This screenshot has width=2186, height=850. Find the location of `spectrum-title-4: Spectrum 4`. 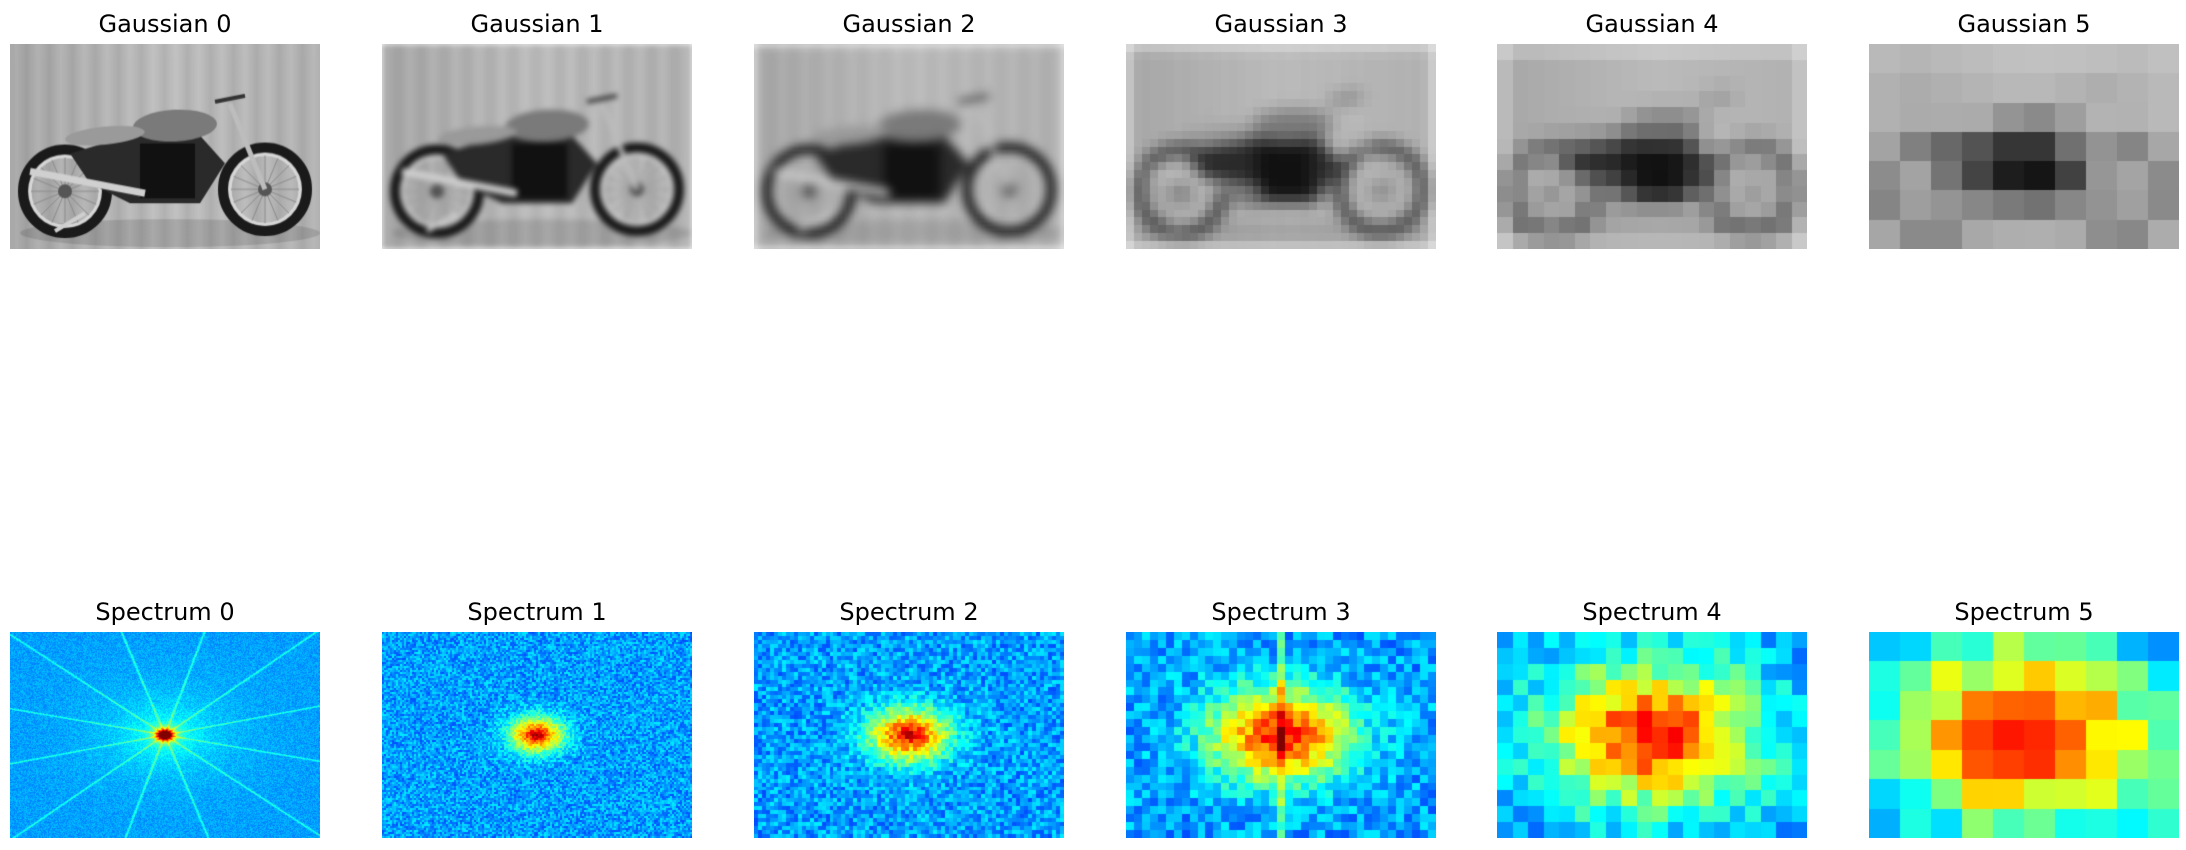

spectrum-title-4: Spectrum 4 is located at coordinates (1652, 612).